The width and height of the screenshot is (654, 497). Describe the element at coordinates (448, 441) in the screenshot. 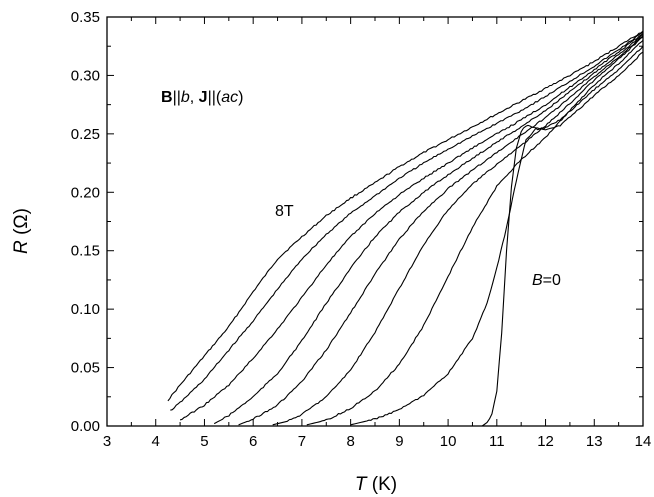

I see `x-tick-label: 10` at that location.